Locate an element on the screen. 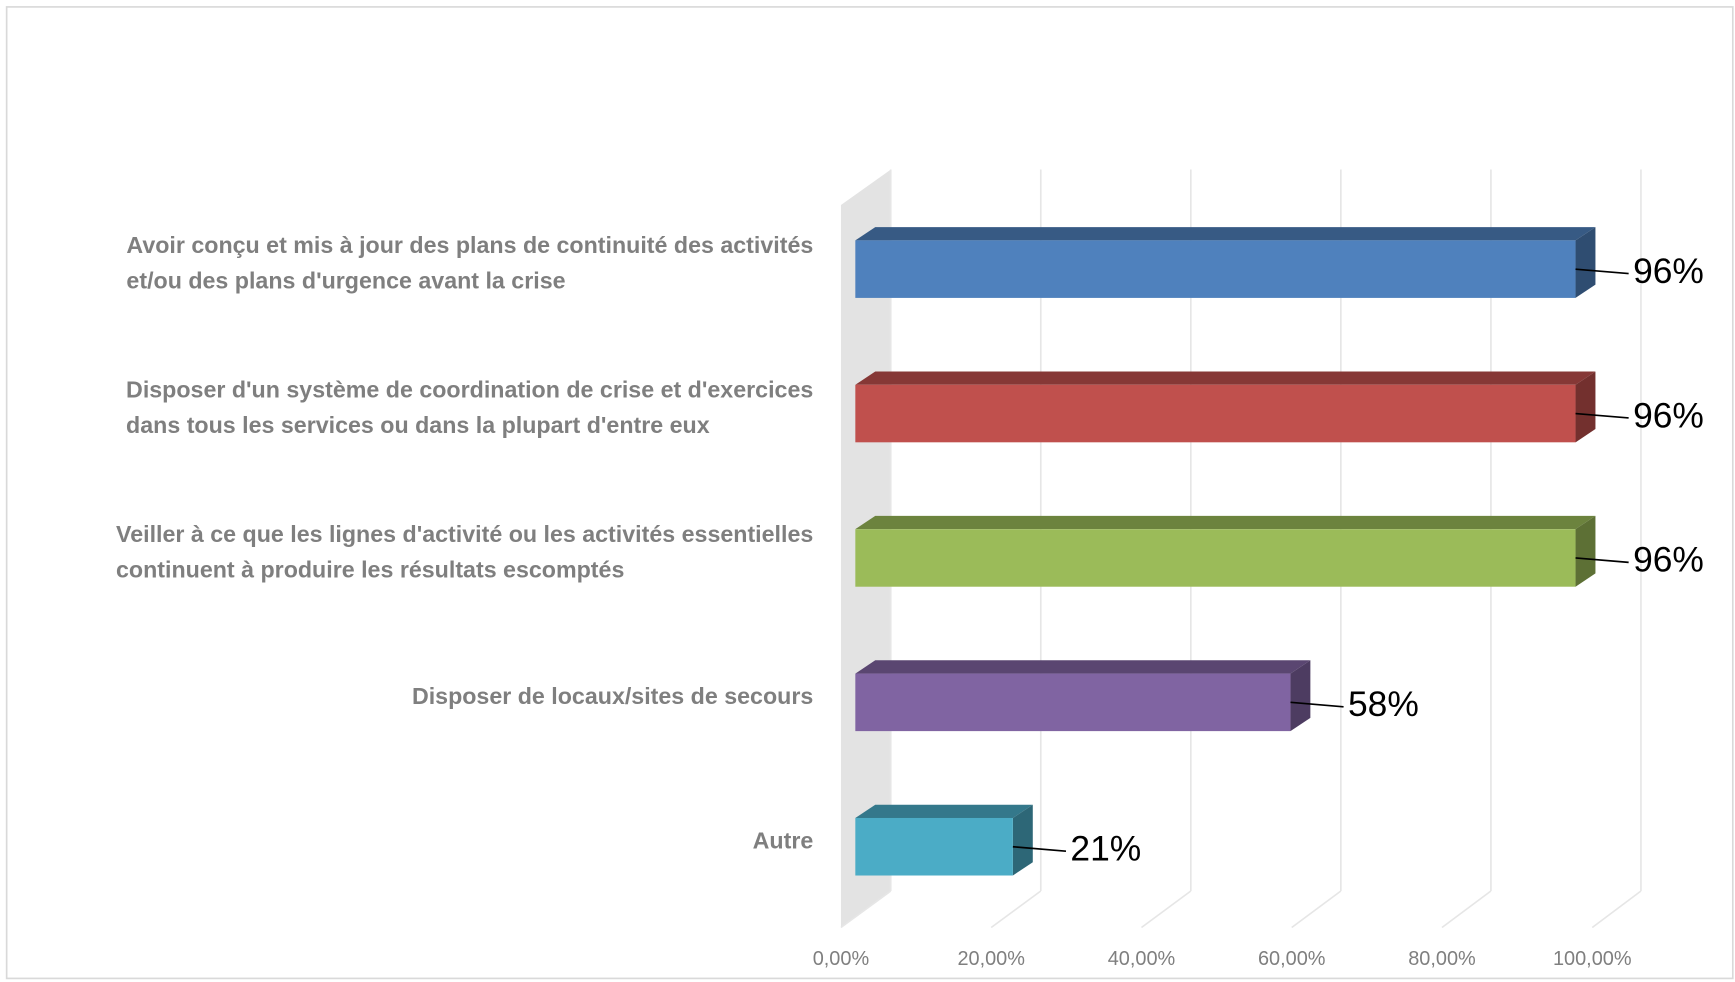  category-label: Disposer de locaux/sites de secours is located at coordinates (612, 696).